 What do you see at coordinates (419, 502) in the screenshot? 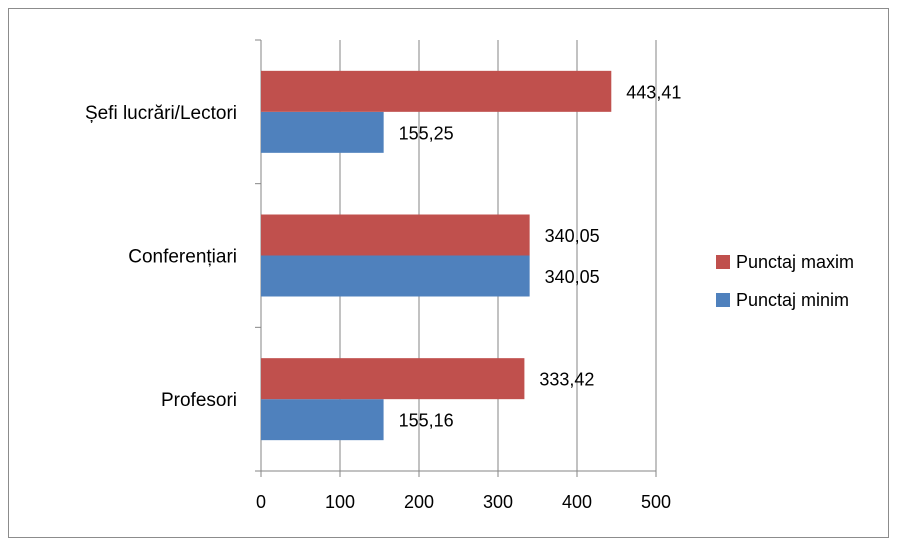
I see `x-tick-label-200: 200` at bounding box center [419, 502].